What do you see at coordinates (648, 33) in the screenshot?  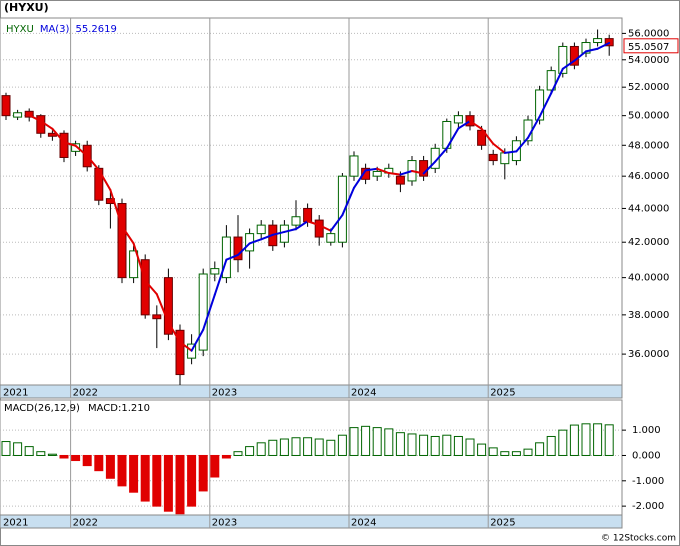 I see `y-tick-label: 56.0000` at bounding box center [648, 33].